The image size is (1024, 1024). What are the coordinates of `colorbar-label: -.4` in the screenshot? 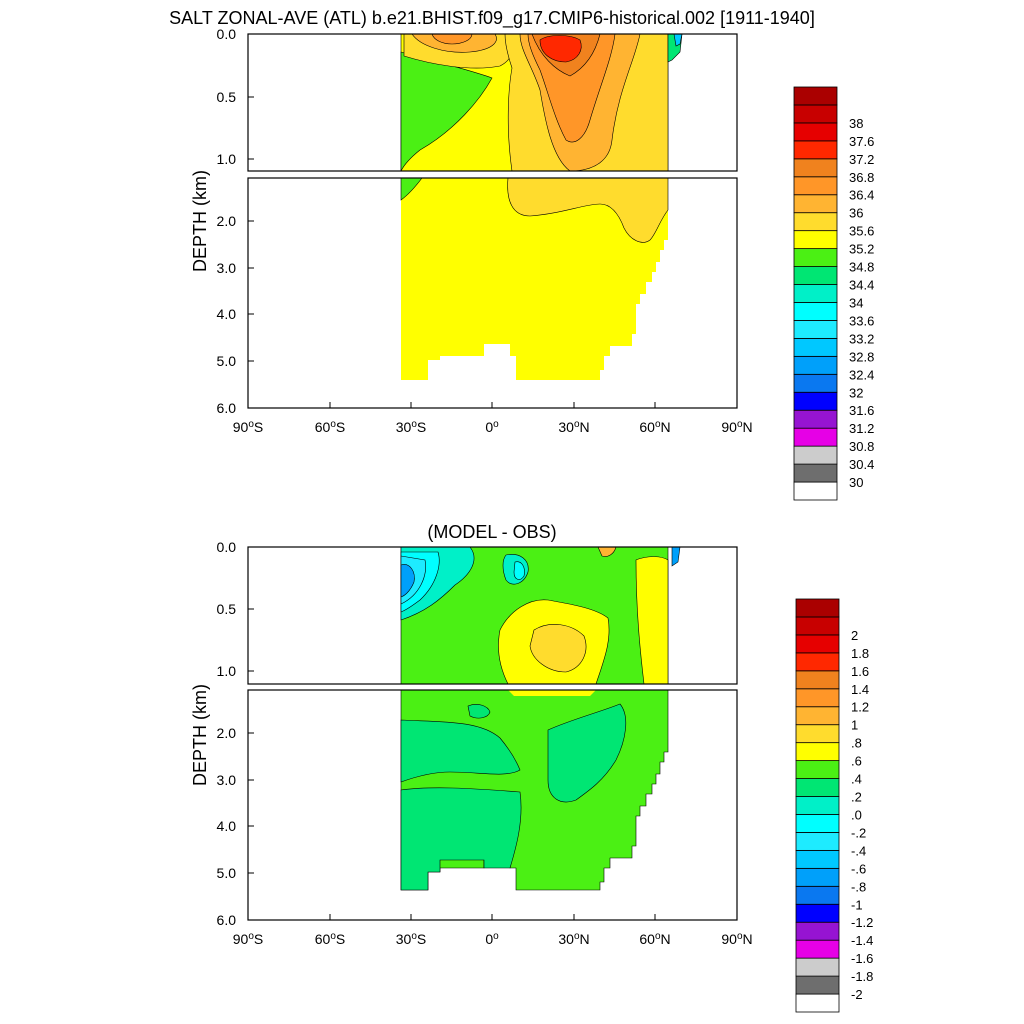 It's located at (858, 850).